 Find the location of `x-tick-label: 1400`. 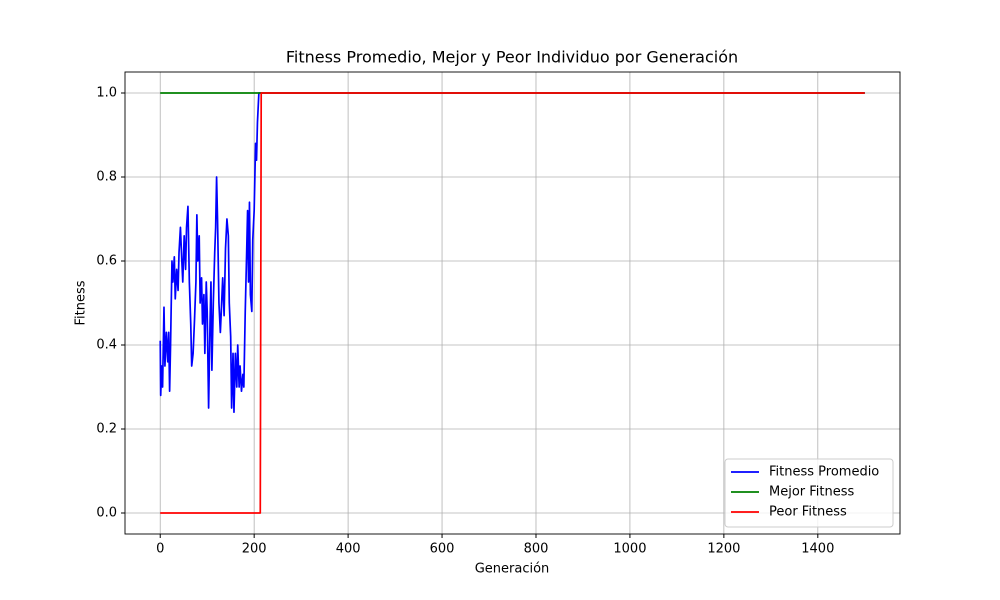

x-tick-label: 1400 is located at coordinates (817, 549).